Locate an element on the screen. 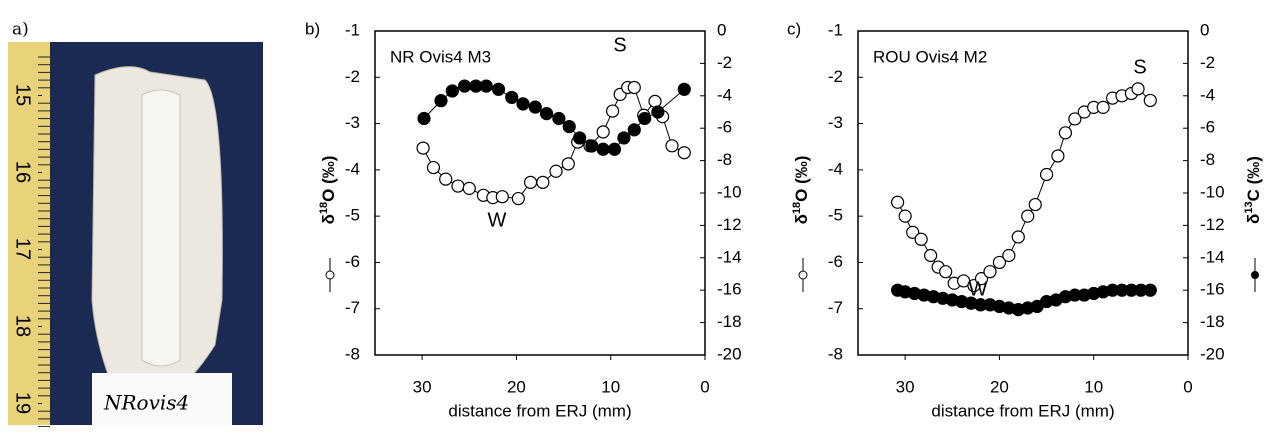  axis-title: δ13C (‰) is located at coordinates (1253, 190).